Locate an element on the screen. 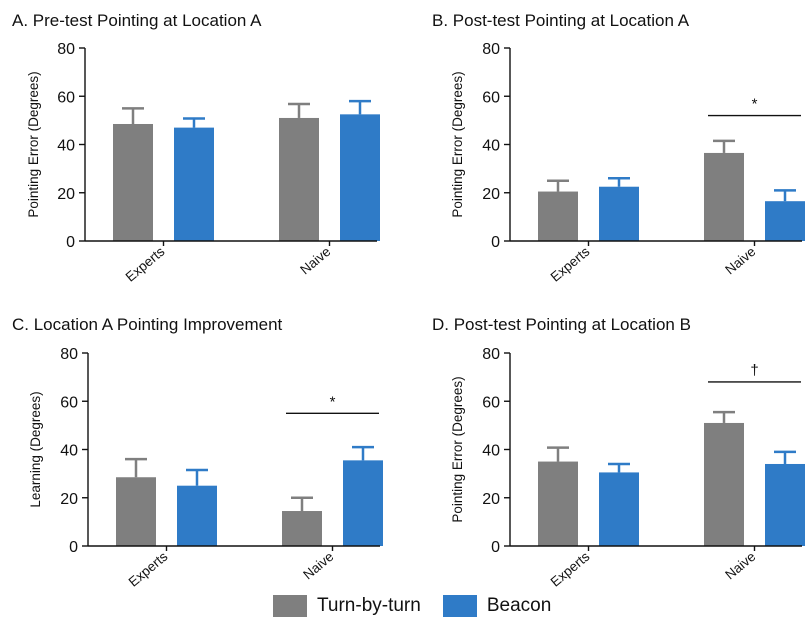  legend-swatch-beacon is located at coordinates (459, 606).